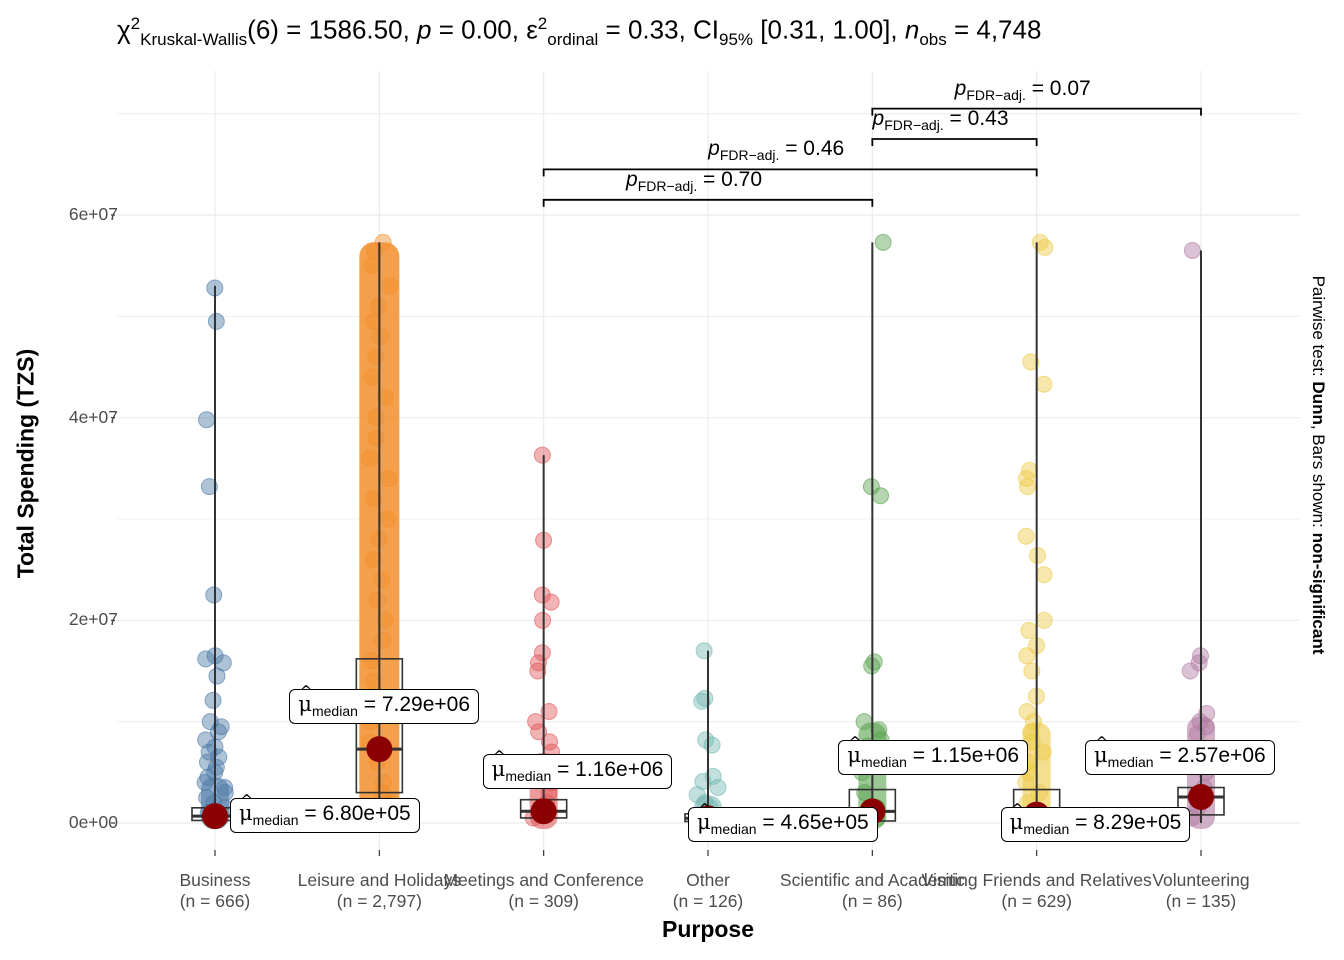 Image resolution: width=1344 pixels, height=960 pixels. Describe the element at coordinates (783, 821) in the screenshot. I see `median-label: μmedian = 4.65e+05` at that location.